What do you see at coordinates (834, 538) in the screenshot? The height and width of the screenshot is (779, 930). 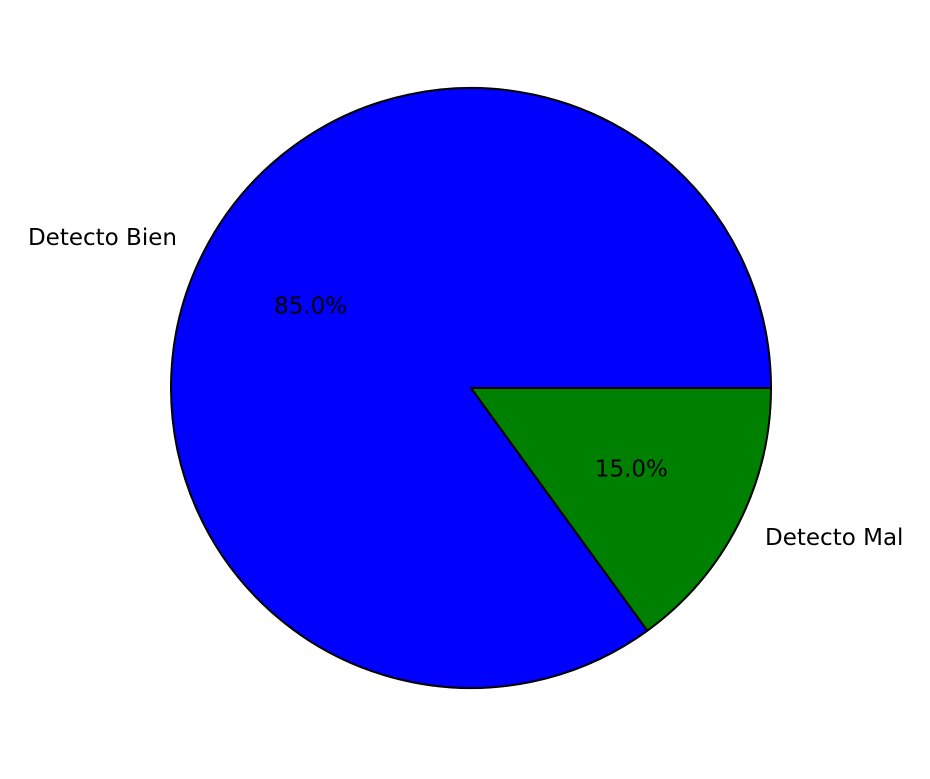 I see `pie-category-label: Detecto Mal` at bounding box center [834, 538].